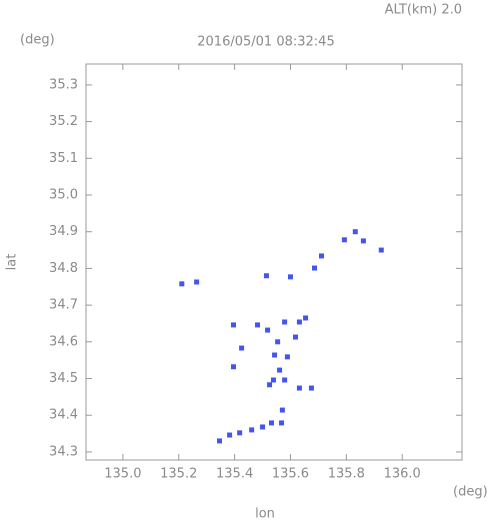 This screenshot has width=491, height=521. What do you see at coordinates (265, 42) in the screenshot?
I see `chart-title: 2016/05/01 08:32:45` at bounding box center [265, 42].